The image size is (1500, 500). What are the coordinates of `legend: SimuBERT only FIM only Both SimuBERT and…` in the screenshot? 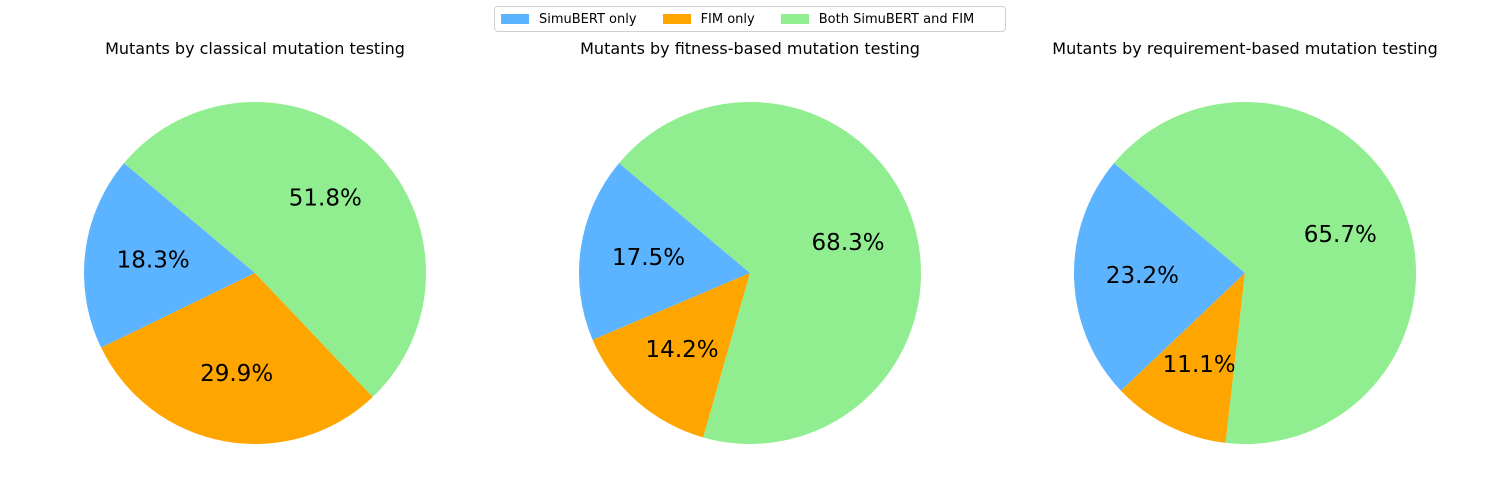 It's located at (750, 19).